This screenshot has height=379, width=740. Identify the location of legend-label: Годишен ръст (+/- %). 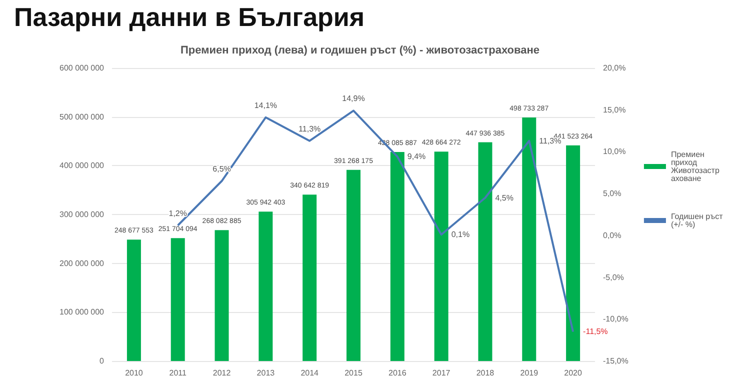
(698, 220).